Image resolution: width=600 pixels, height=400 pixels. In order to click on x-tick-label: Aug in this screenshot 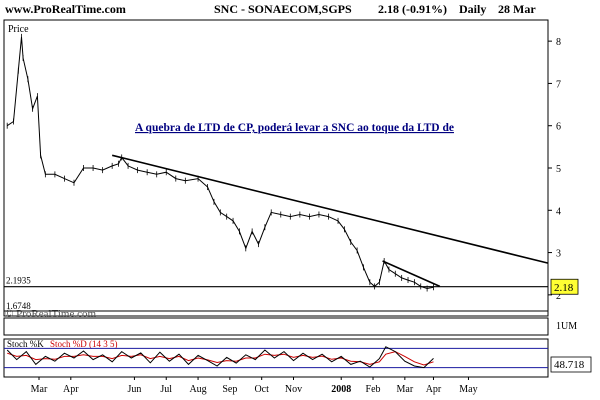, I will do `click(197, 389)`.